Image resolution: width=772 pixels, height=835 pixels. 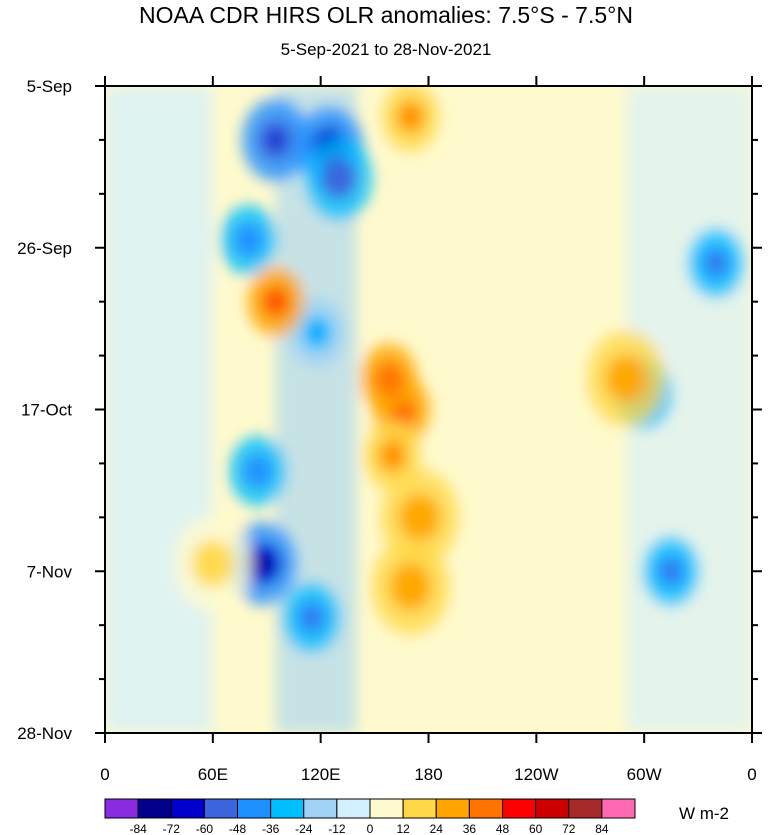 I want to click on y-tick-label: 5-Sep, so click(x=49, y=86).